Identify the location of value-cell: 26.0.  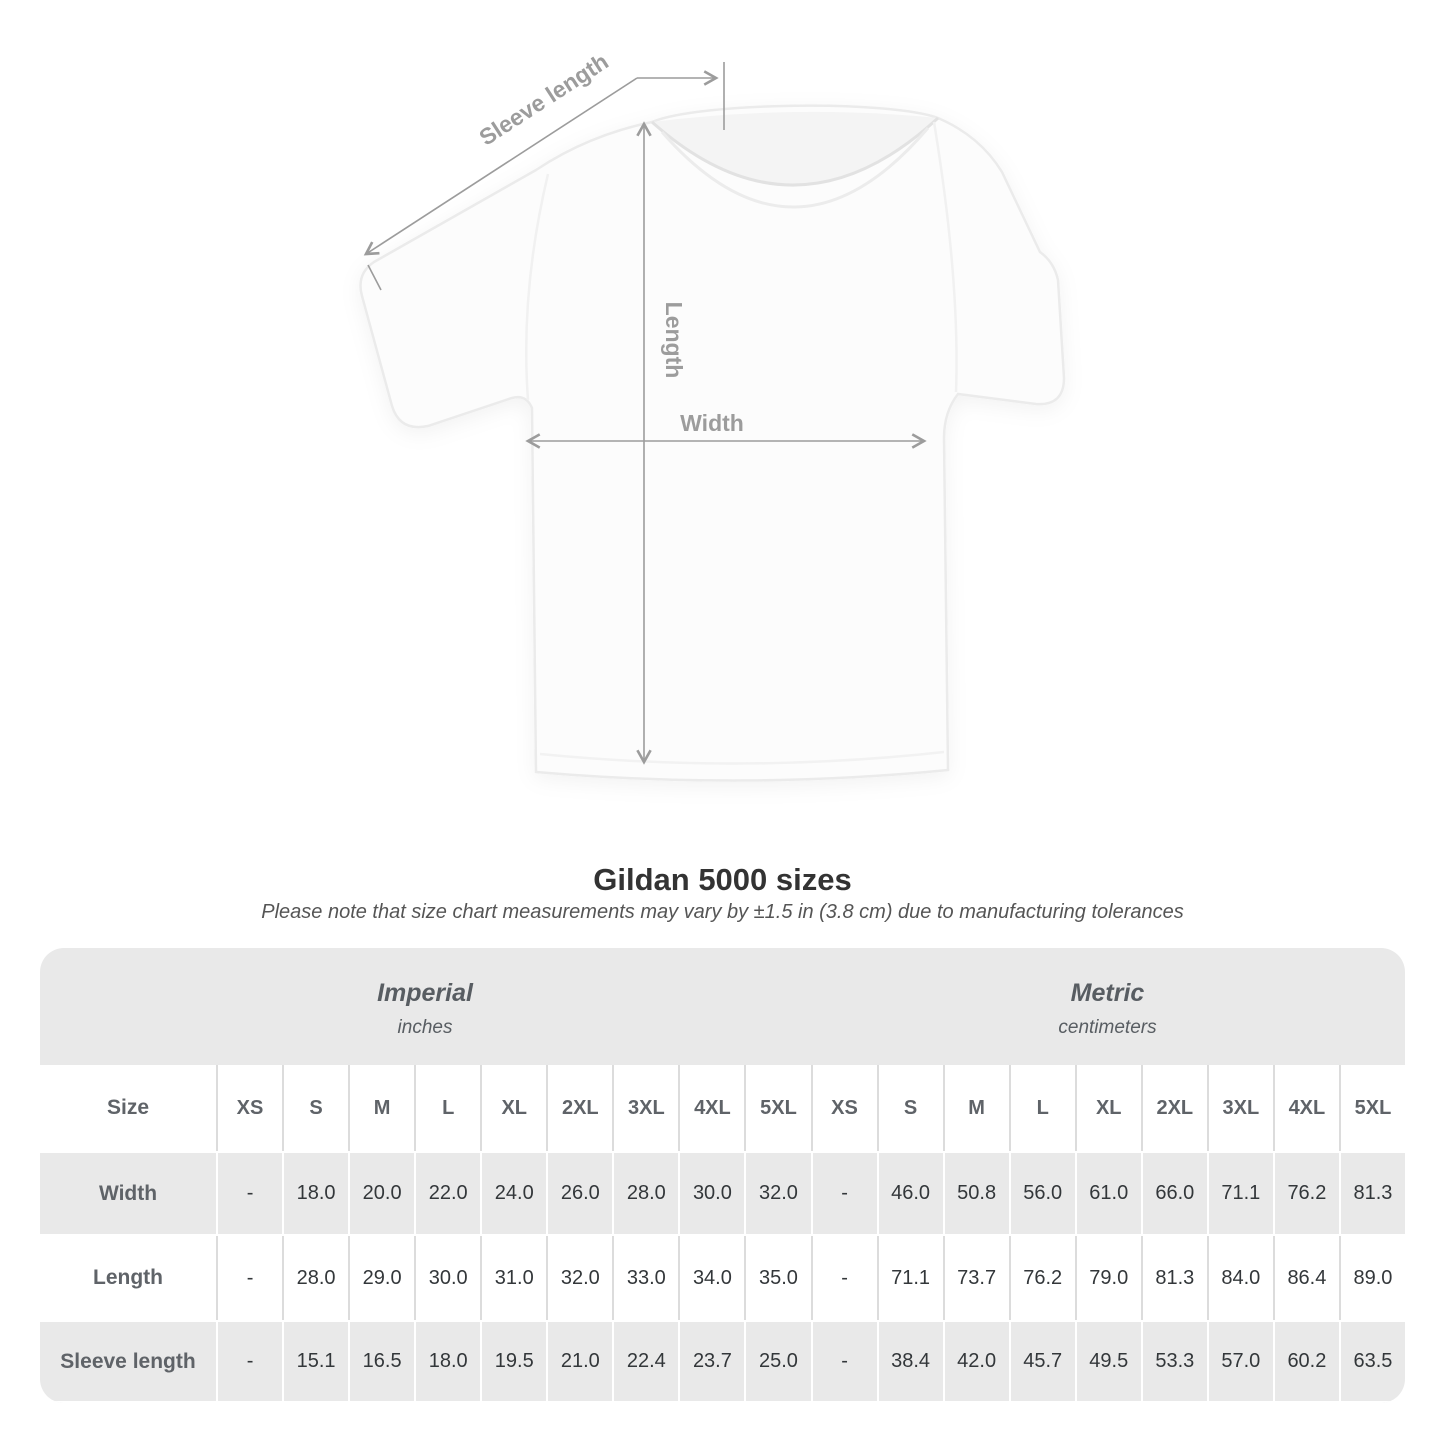
(579, 1193).